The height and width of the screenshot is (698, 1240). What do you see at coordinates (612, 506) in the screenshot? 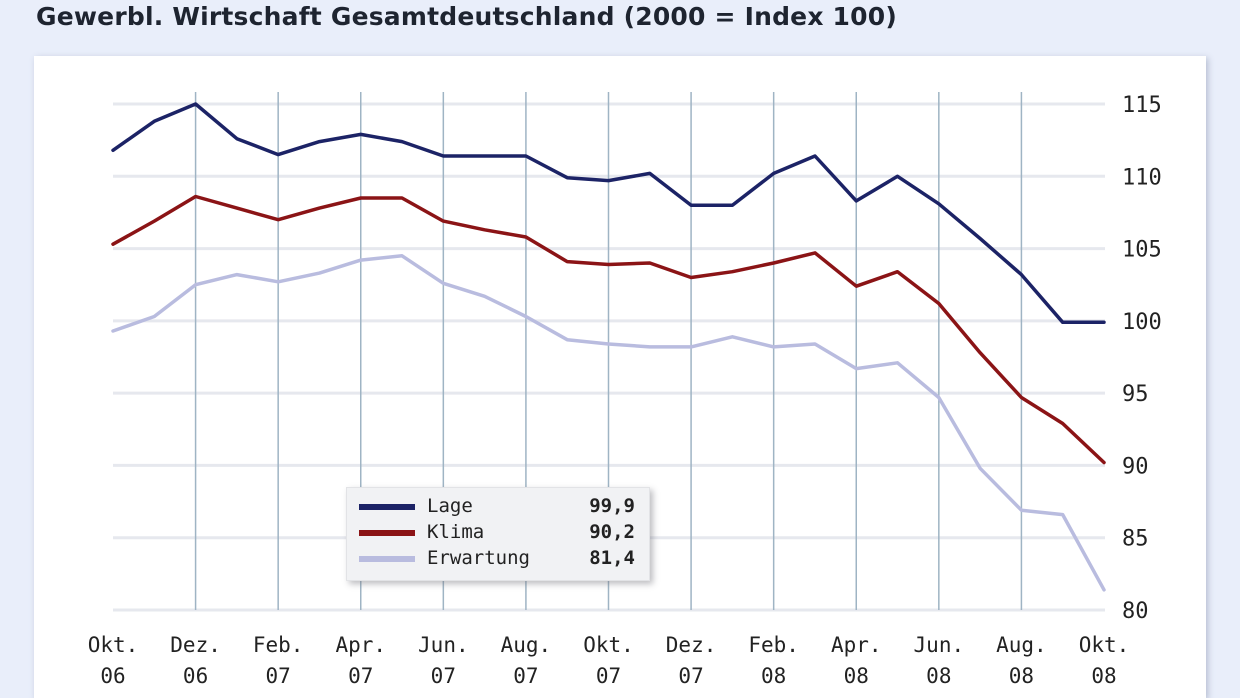
I see `legend-value-lage: 99,9` at bounding box center [612, 506].